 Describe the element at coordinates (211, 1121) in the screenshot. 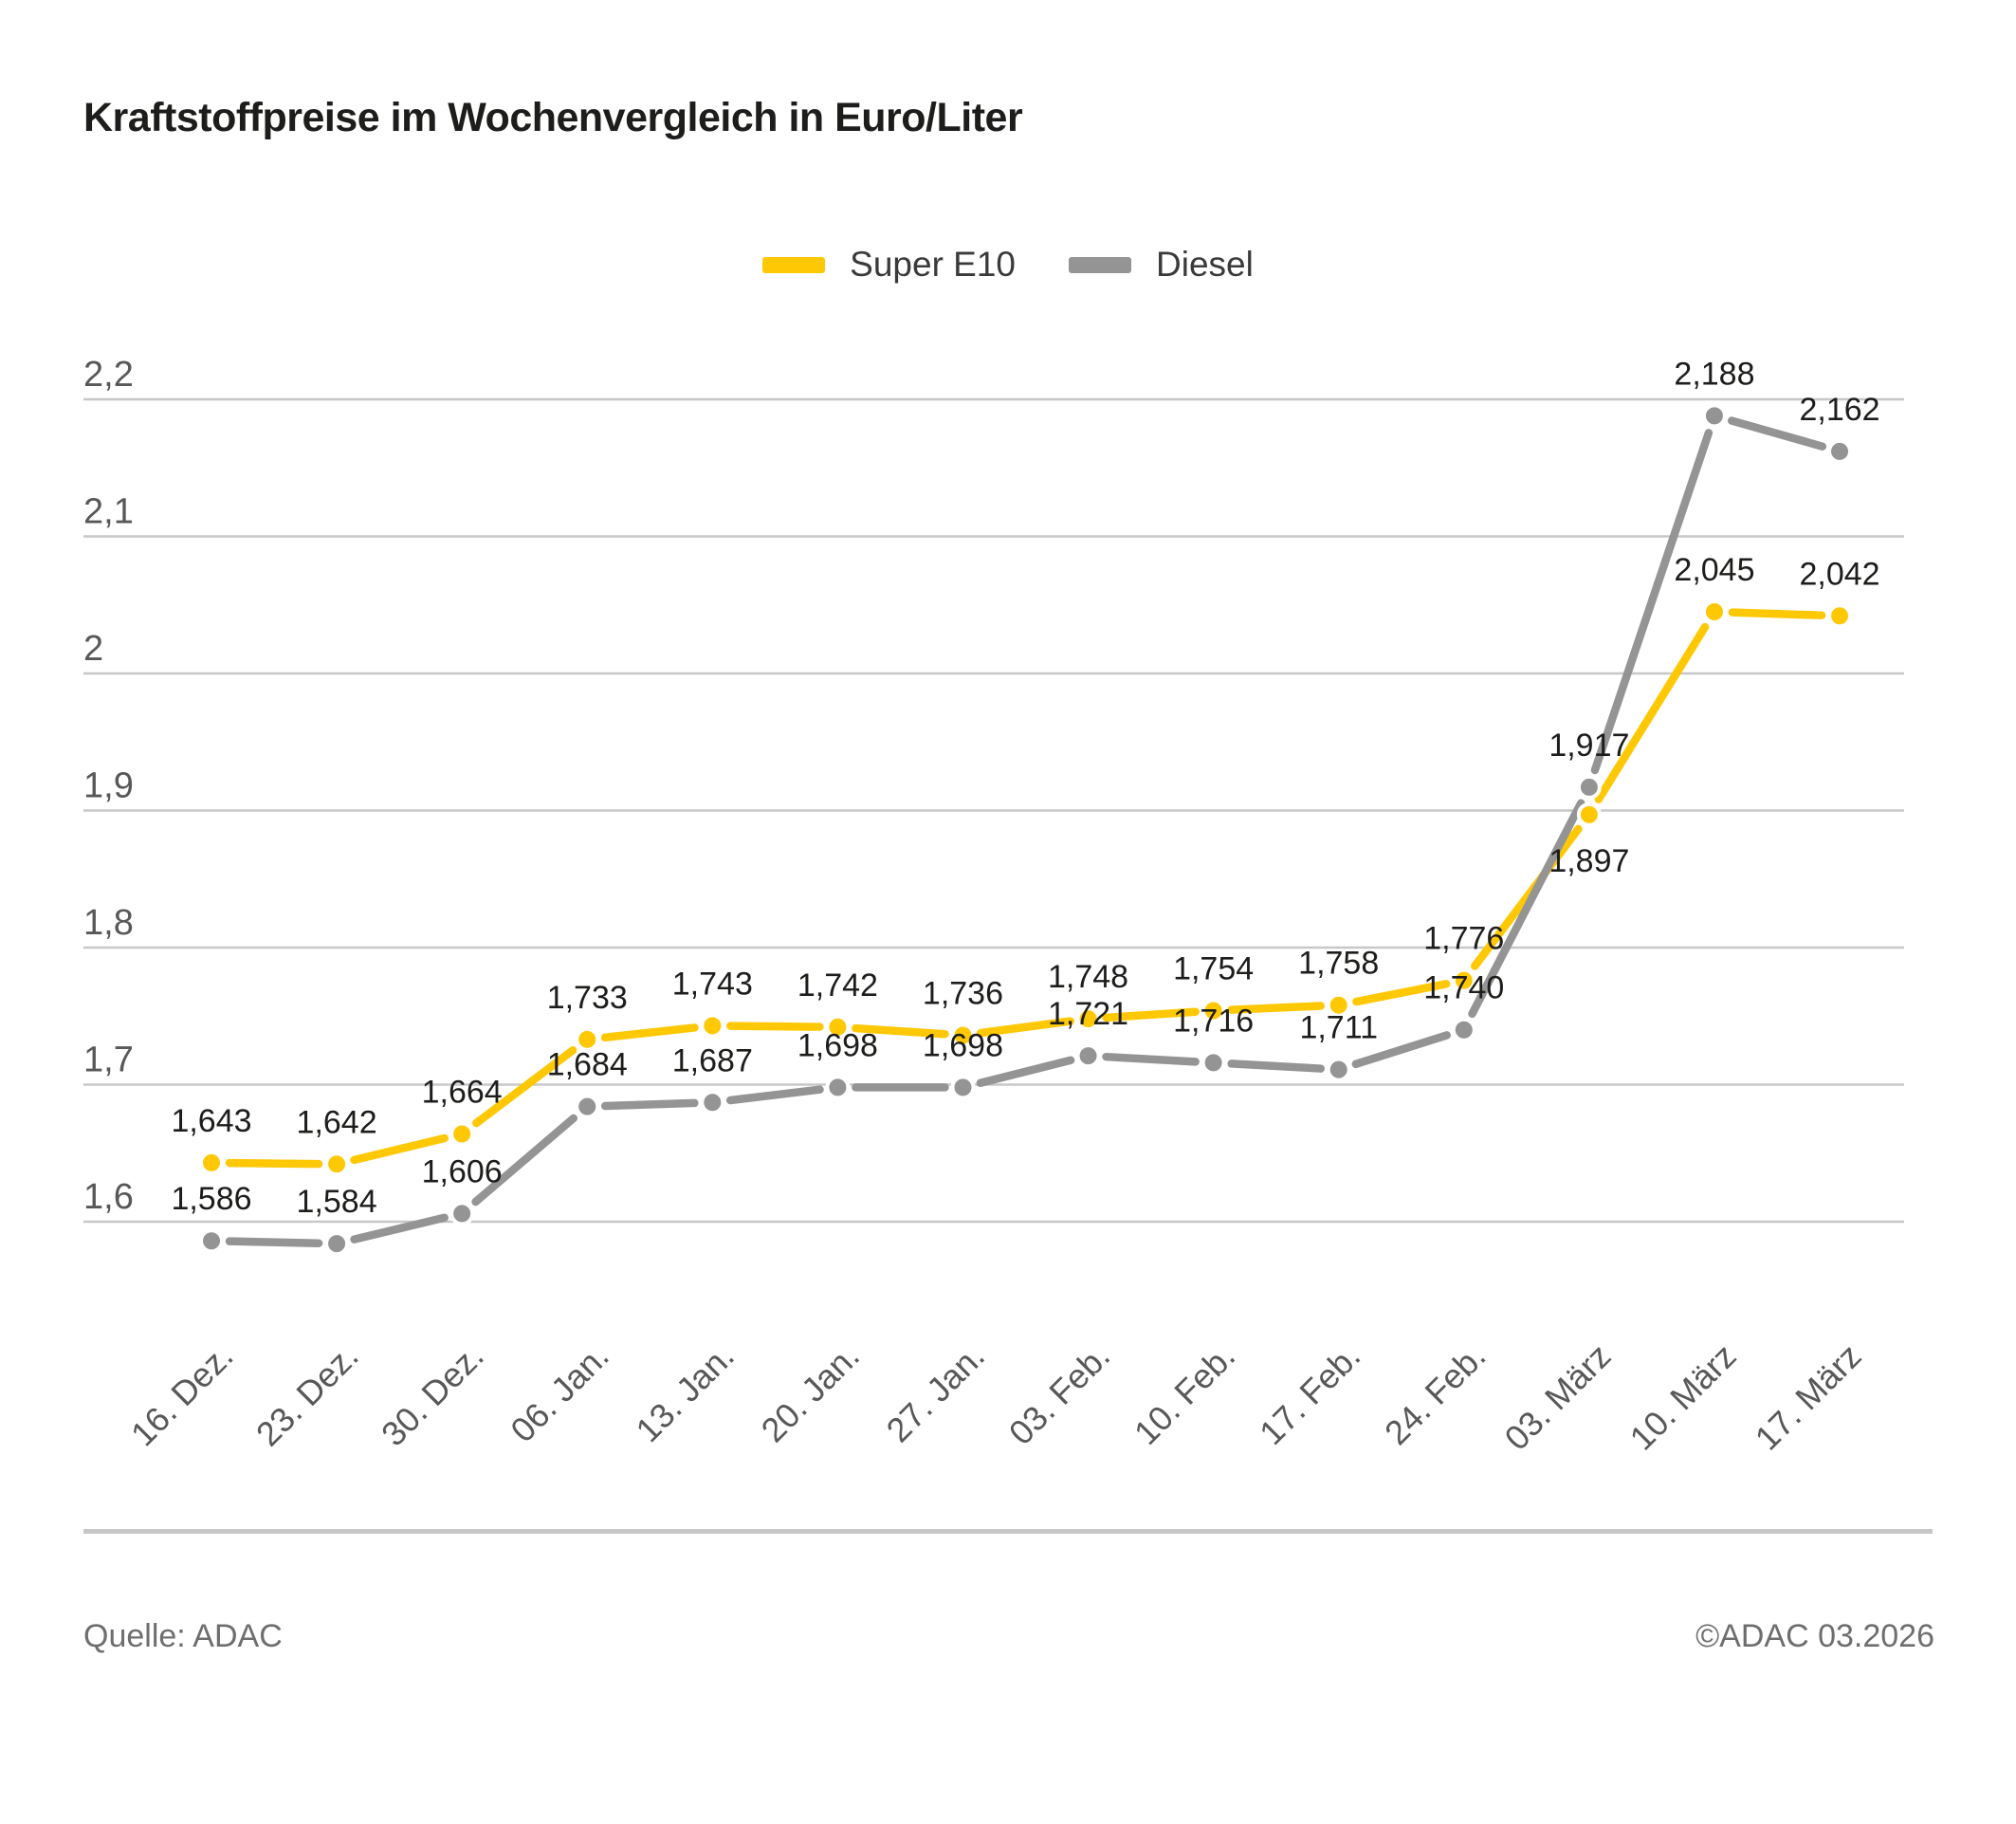

I see `data-point-label: 1,643` at that location.